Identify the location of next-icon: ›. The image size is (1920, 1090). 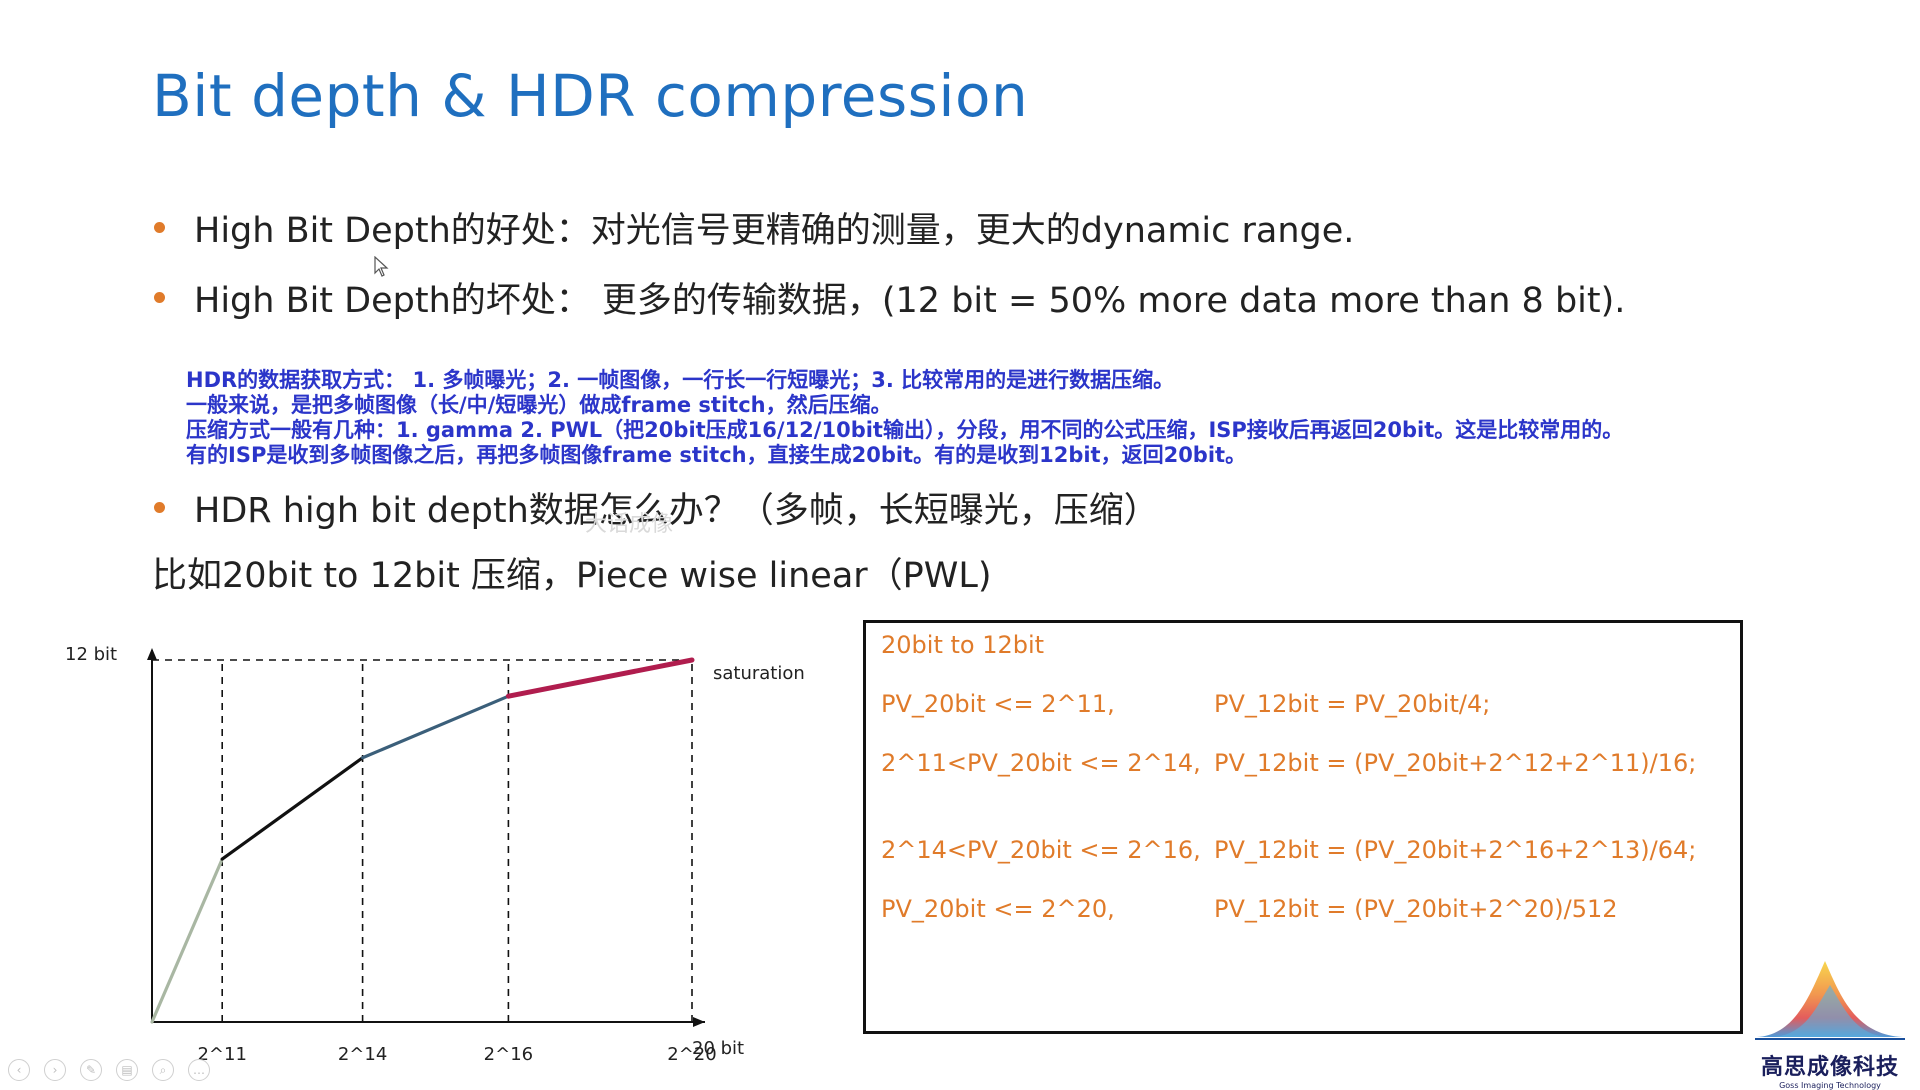
(55, 1070).